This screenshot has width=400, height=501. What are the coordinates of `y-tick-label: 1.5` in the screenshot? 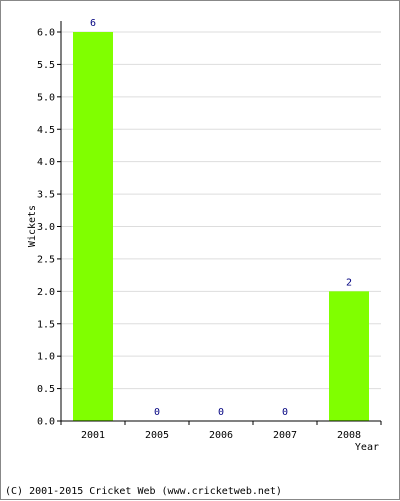 It's located at (46, 324).